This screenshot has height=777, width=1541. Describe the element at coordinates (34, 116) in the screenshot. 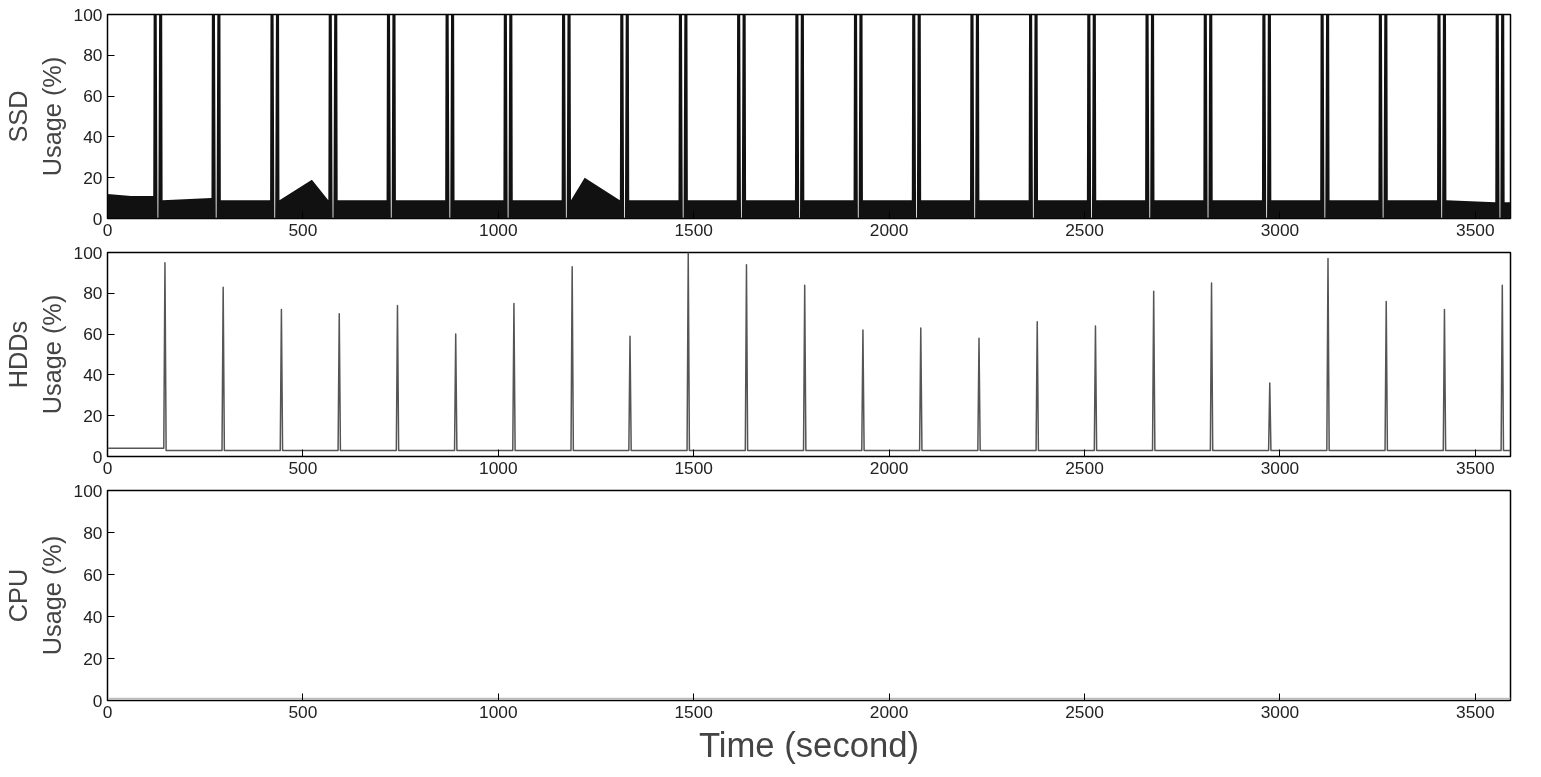

I see `y-axis-title: SSD Usage (%)` at that location.